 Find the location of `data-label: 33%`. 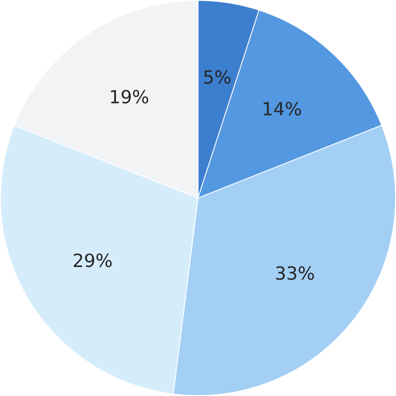

data-label: 33% is located at coordinates (295, 273).